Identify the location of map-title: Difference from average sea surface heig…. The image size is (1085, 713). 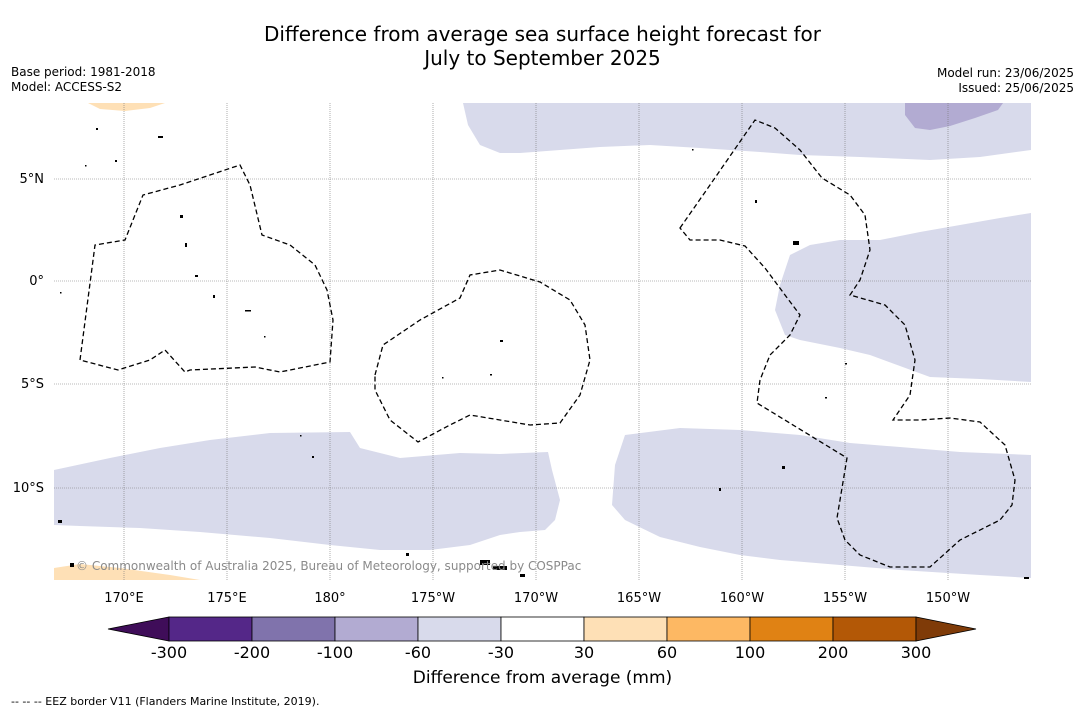
(542, 46).